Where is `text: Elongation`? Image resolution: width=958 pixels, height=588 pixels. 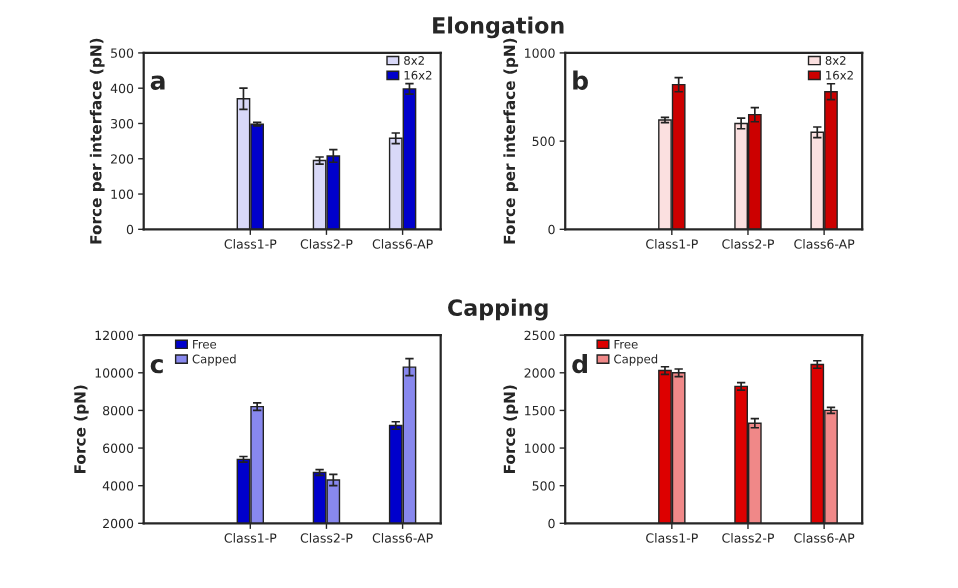 text: Elongation is located at coordinates (498, 27).